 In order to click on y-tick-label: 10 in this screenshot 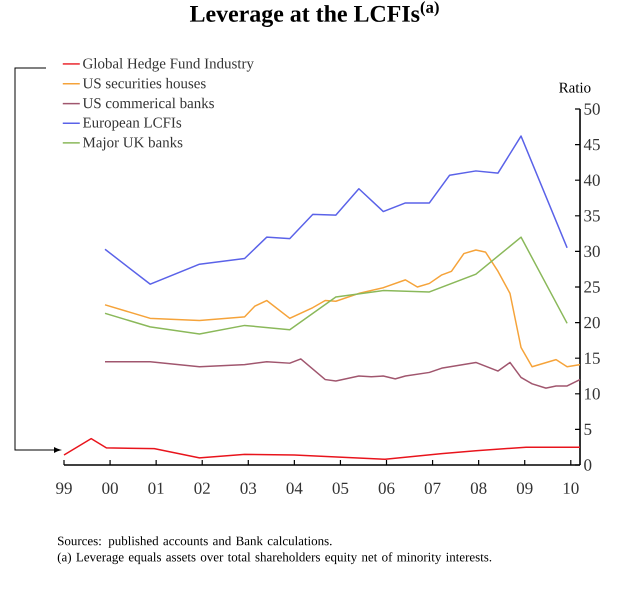, I will do `click(592, 394)`.